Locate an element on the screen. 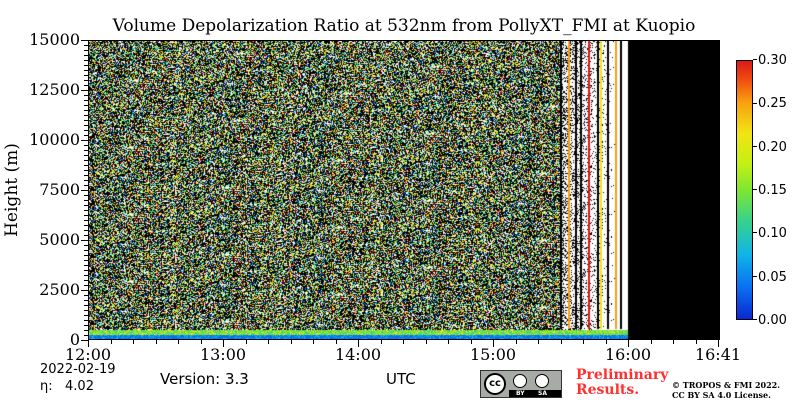 The width and height of the screenshot is (800, 400). y-tick-label: 10000 is located at coordinates (54, 139).